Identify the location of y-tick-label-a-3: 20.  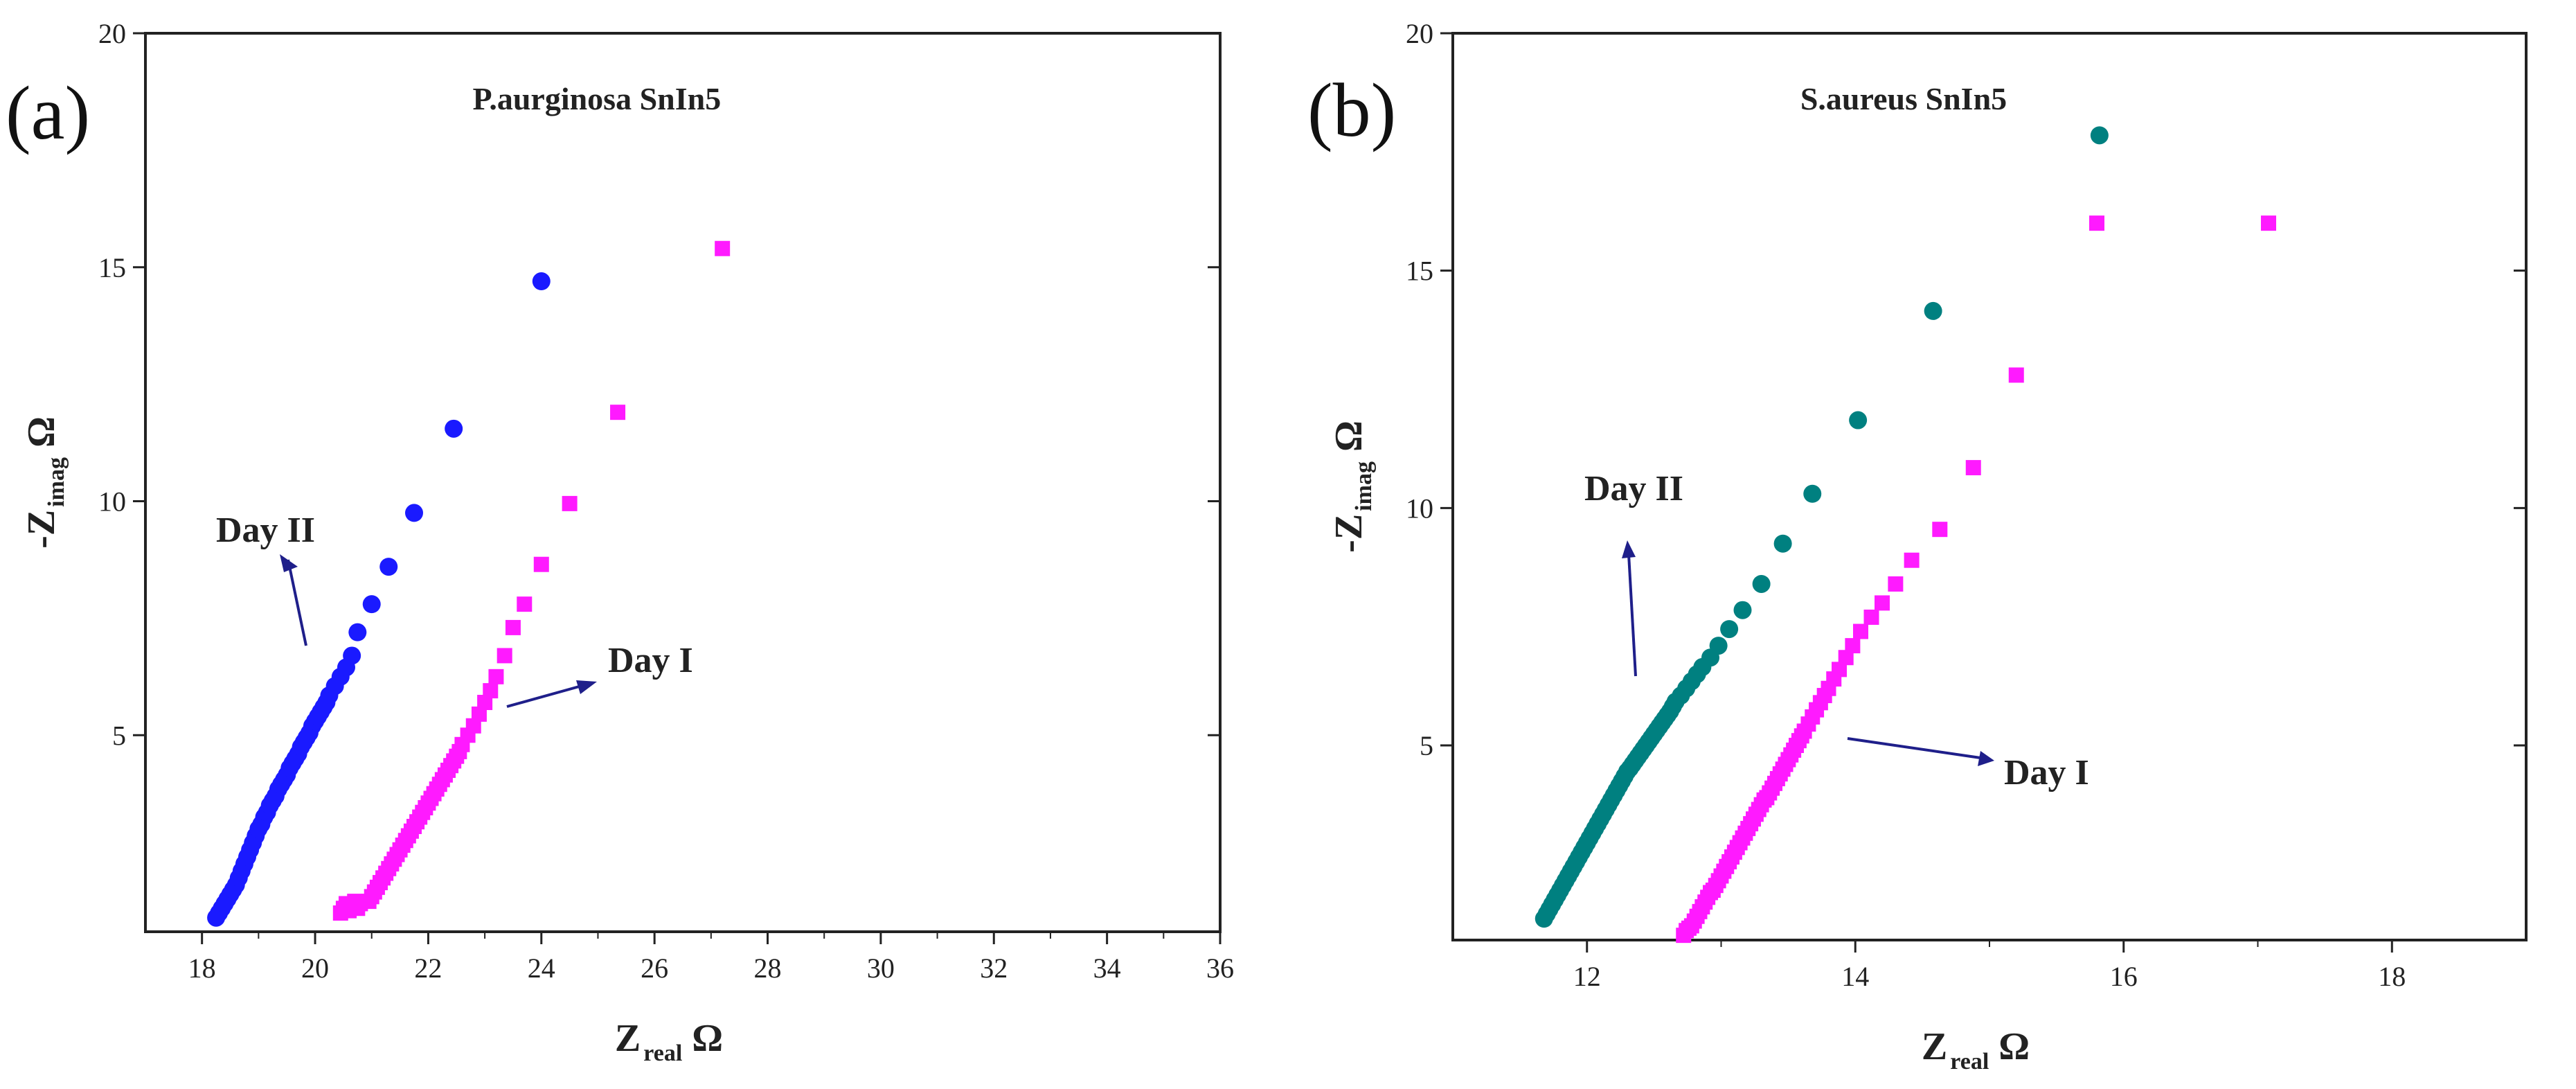
(112, 33).